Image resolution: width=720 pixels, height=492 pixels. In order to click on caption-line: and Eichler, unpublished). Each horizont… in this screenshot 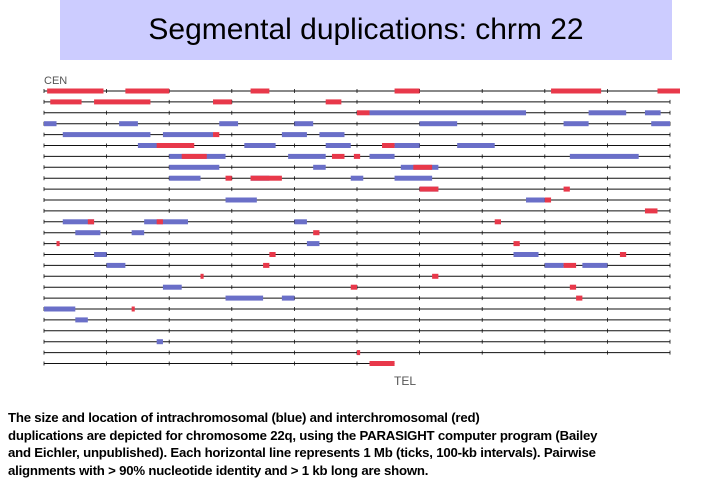, I will do `click(302, 452)`.